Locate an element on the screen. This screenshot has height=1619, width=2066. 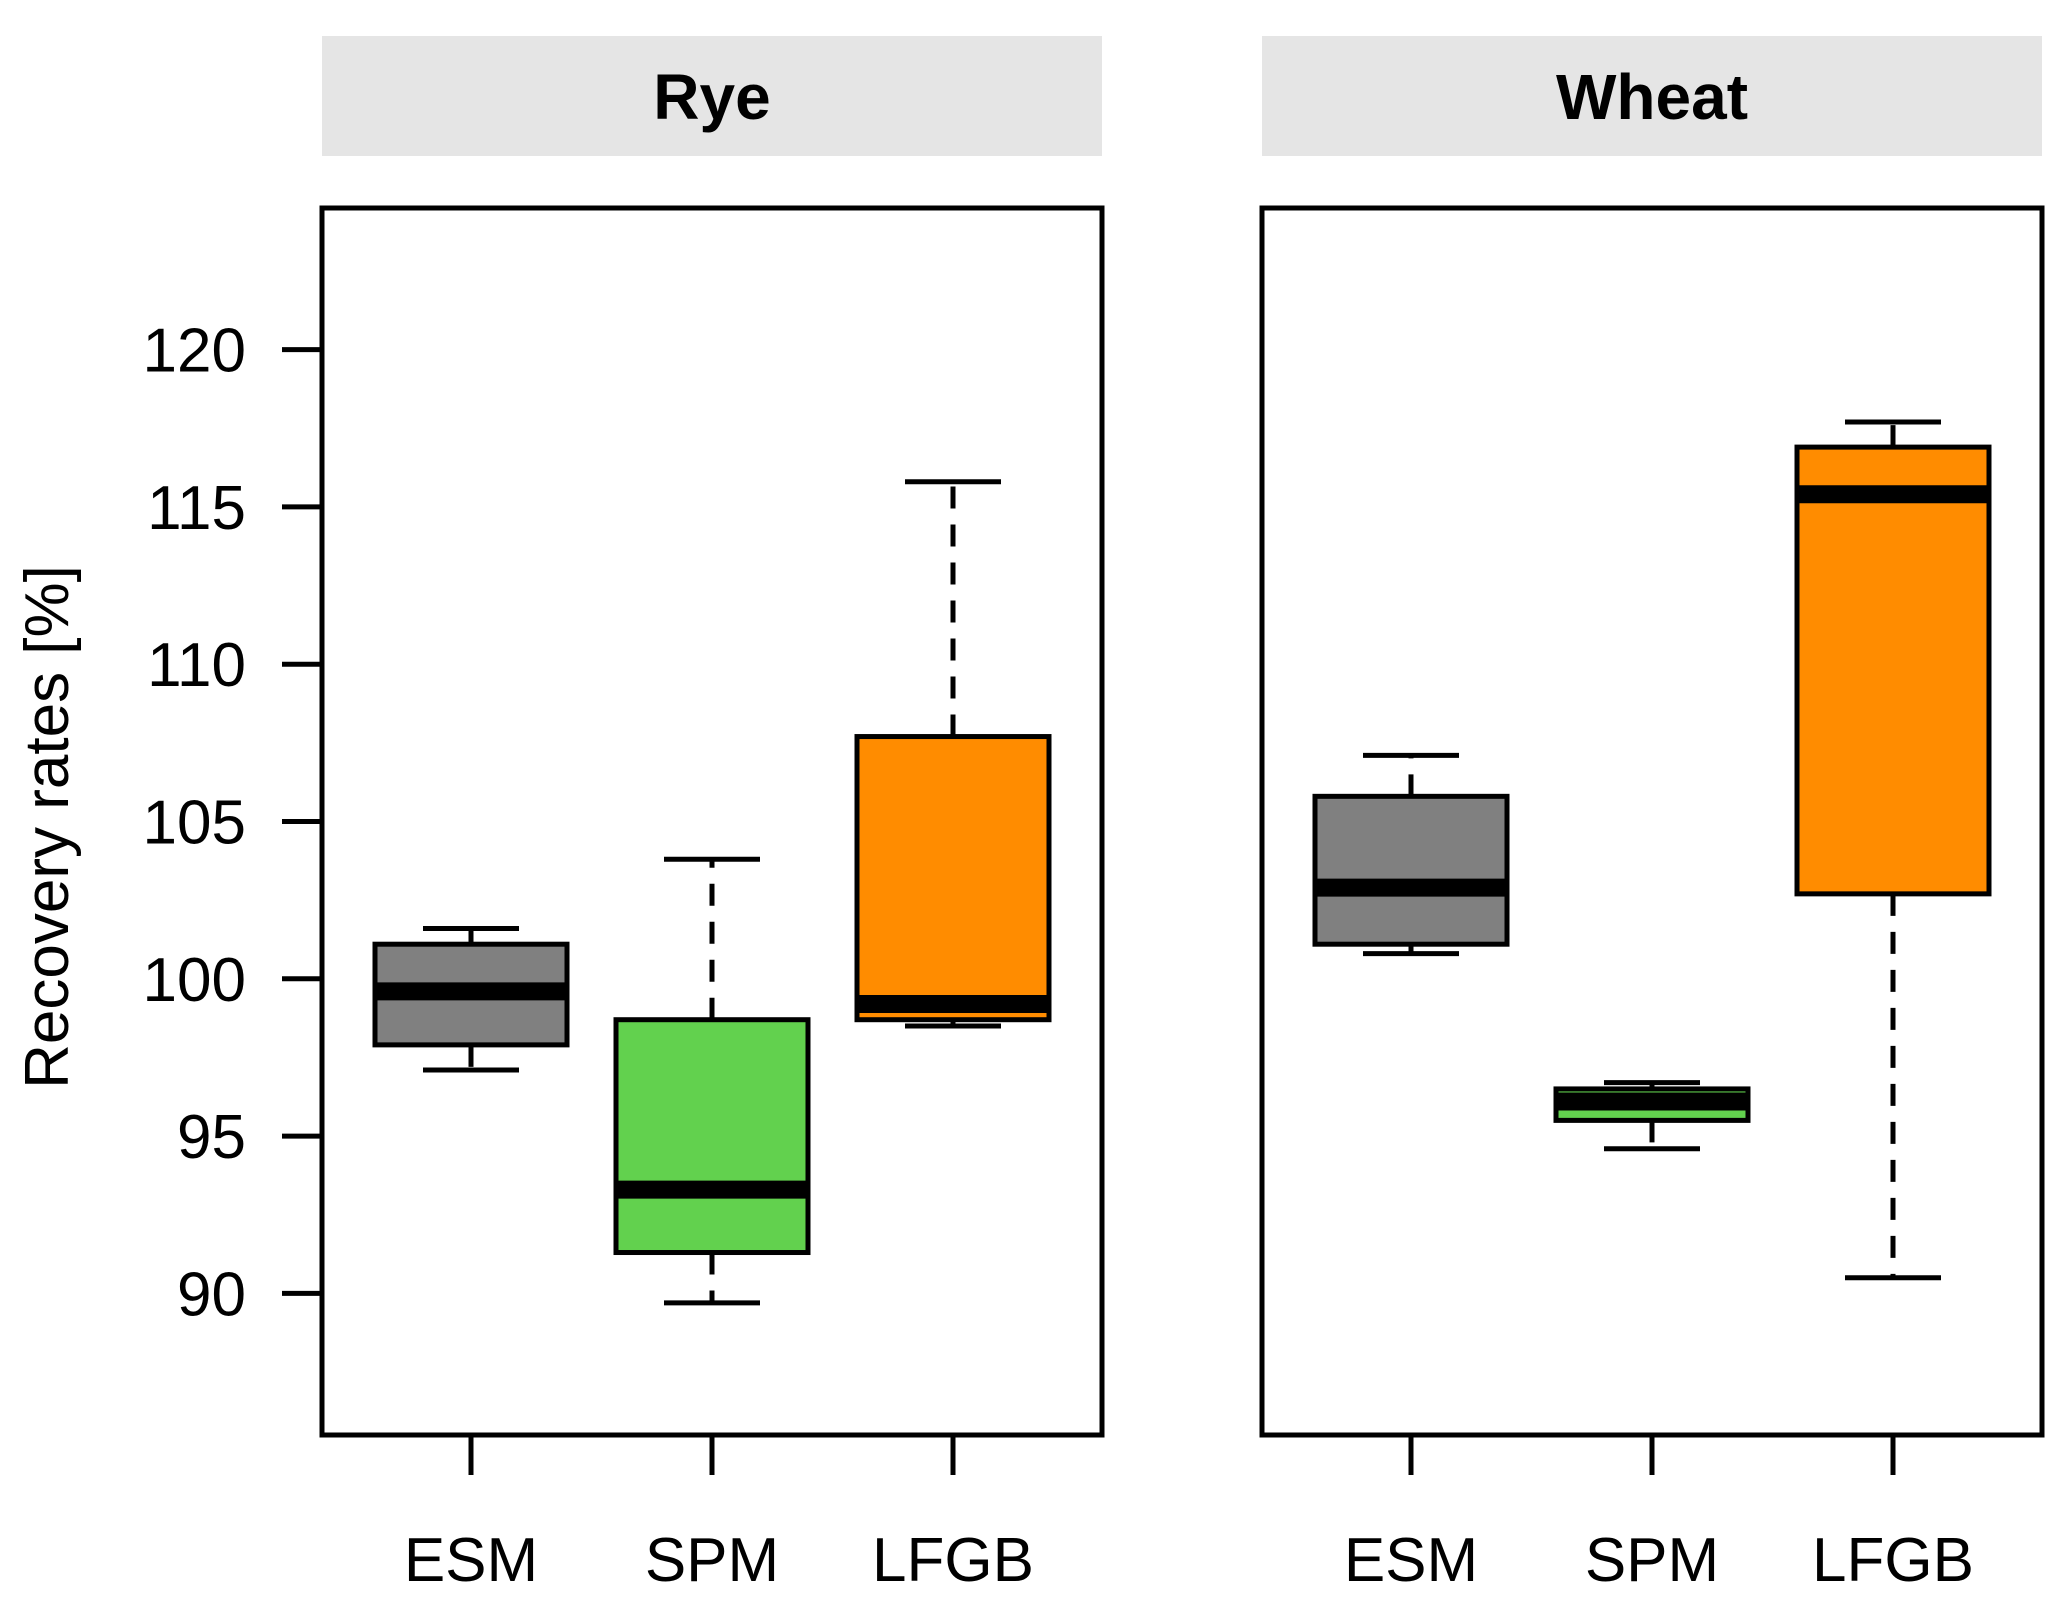
y-tick-label: 115 is located at coordinates (196, 508).